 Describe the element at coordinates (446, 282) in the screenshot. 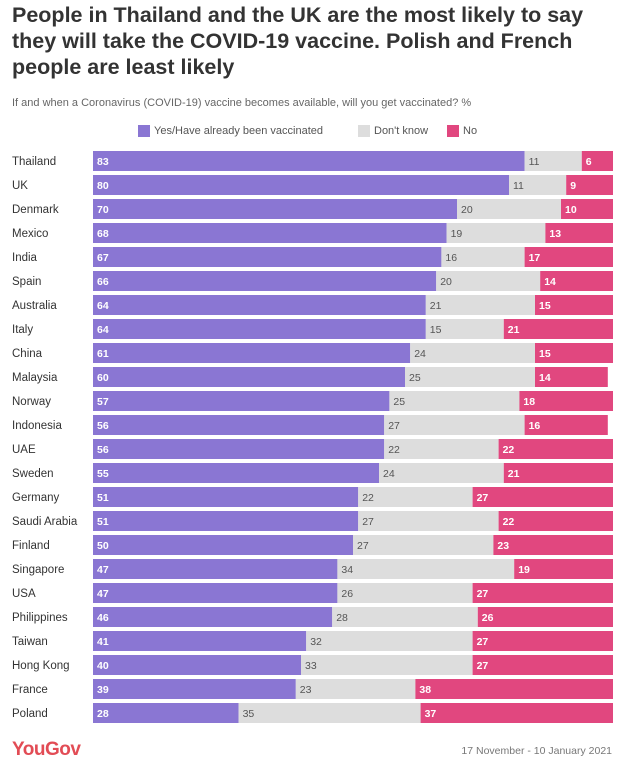

I see `value-label-dont-know-spain: 20` at that location.